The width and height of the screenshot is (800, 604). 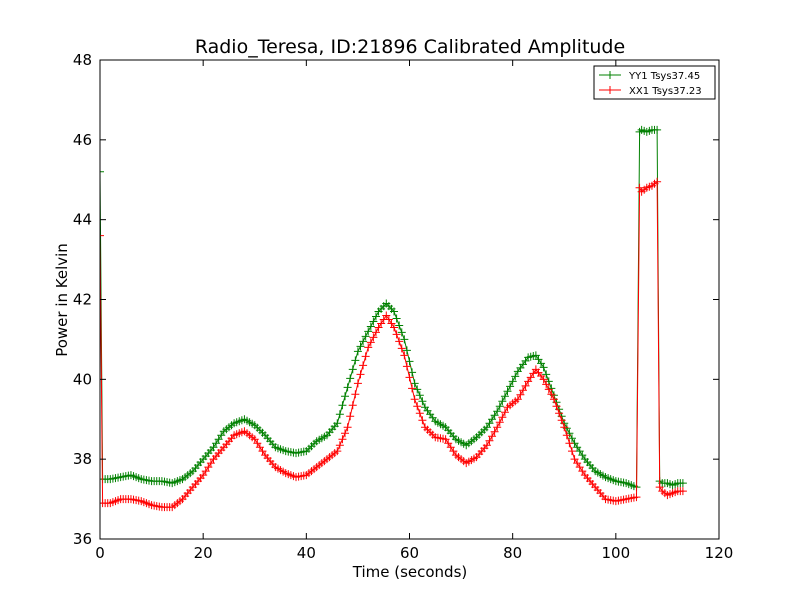 What do you see at coordinates (100, 553) in the screenshot?
I see `x-tick-label: 0` at bounding box center [100, 553].